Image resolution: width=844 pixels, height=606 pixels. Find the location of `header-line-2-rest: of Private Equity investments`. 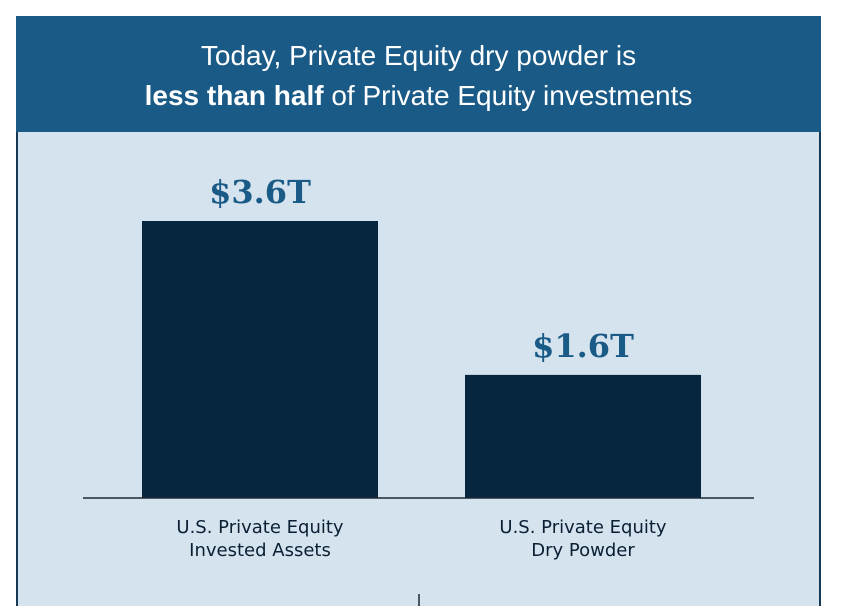

header-line-2-rest: of Private Equity investments is located at coordinates (508, 95).